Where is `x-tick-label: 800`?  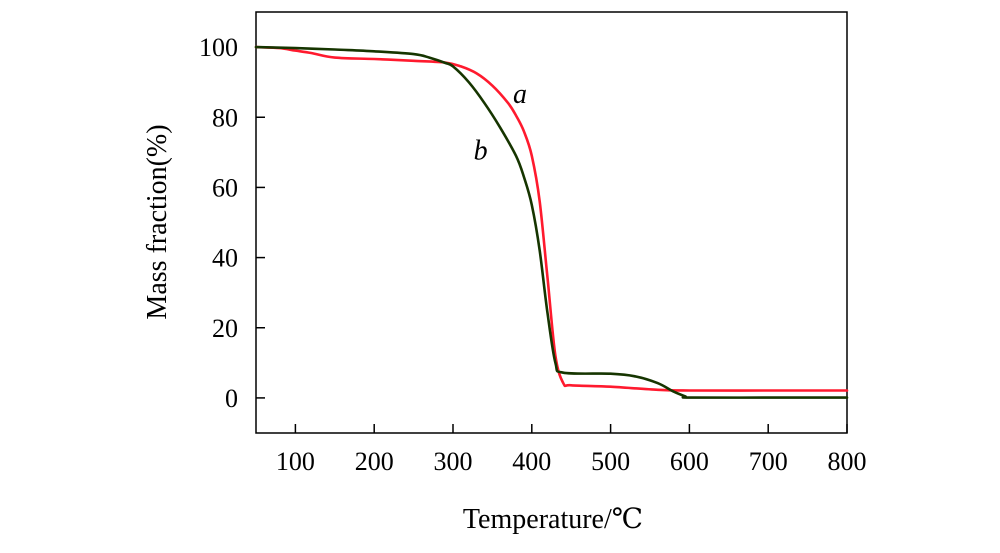 x-tick-label: 800 is located at coordinates (847, 461).